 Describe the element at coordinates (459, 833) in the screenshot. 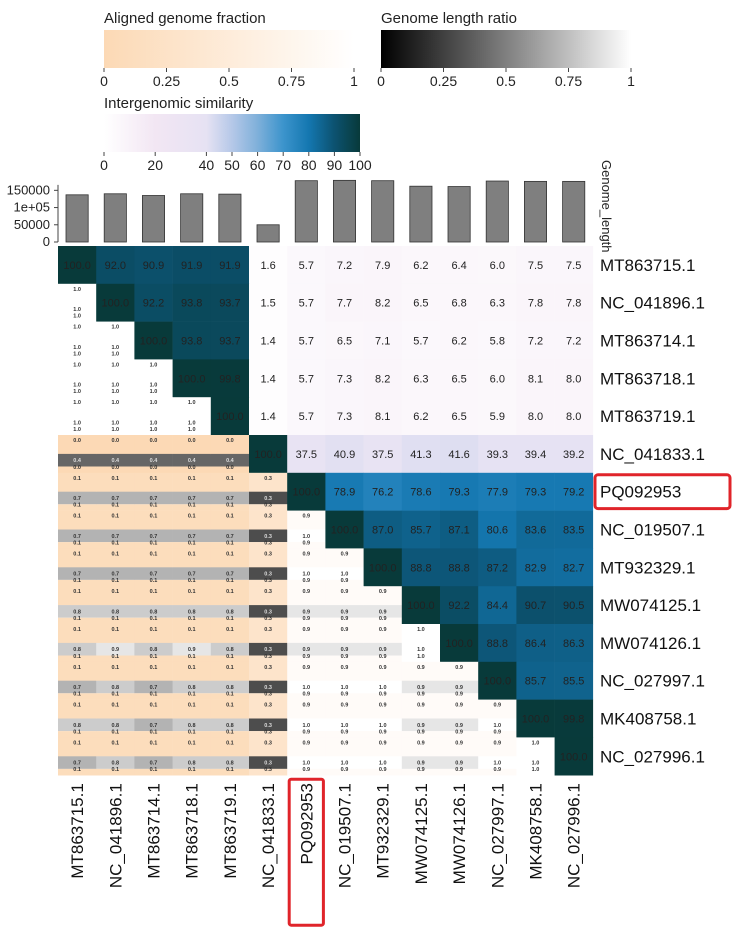

I see `column-label: MW074126.1` at that location.